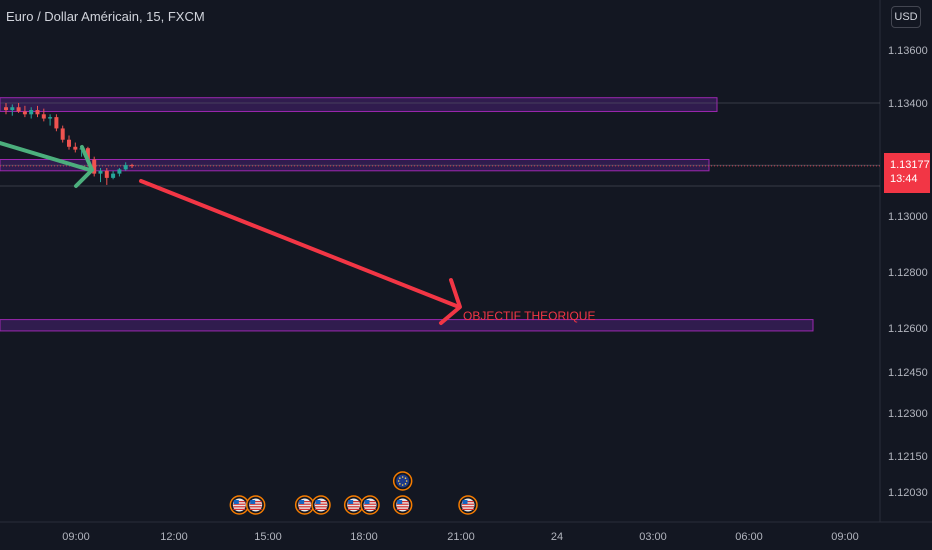 The image size is (932, 550). I want to click on price-tick-label: 1.13600, so click(908, 51).